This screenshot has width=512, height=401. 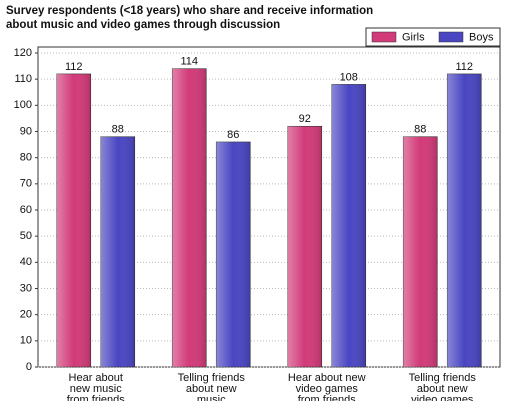 I want to click on x-tick-label: Hear about new, so click(x=327, y=378).